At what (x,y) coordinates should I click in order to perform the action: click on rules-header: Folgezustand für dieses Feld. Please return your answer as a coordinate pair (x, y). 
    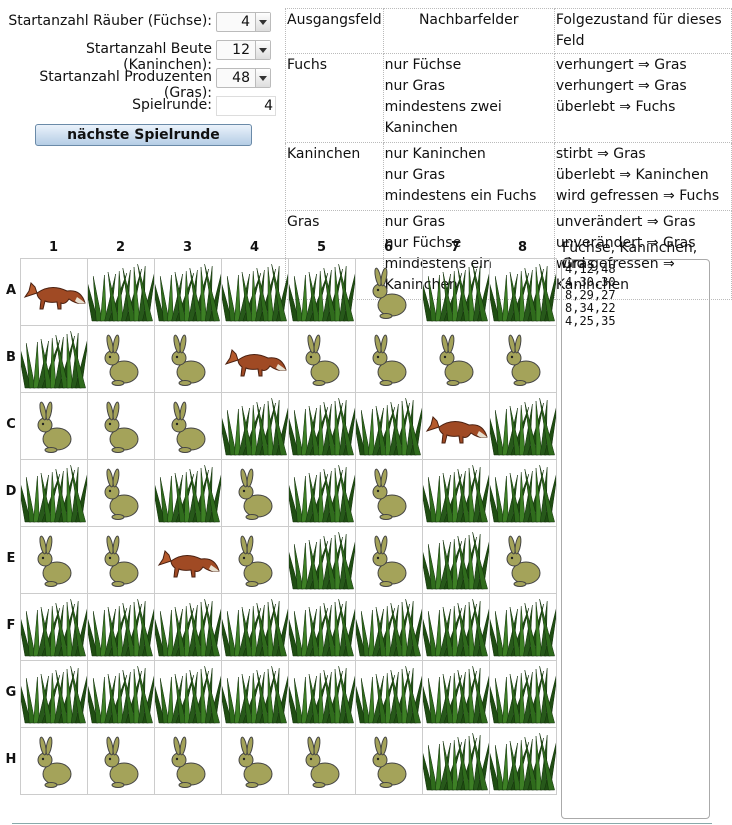
    Looking at the image, I should click on (642, 31).